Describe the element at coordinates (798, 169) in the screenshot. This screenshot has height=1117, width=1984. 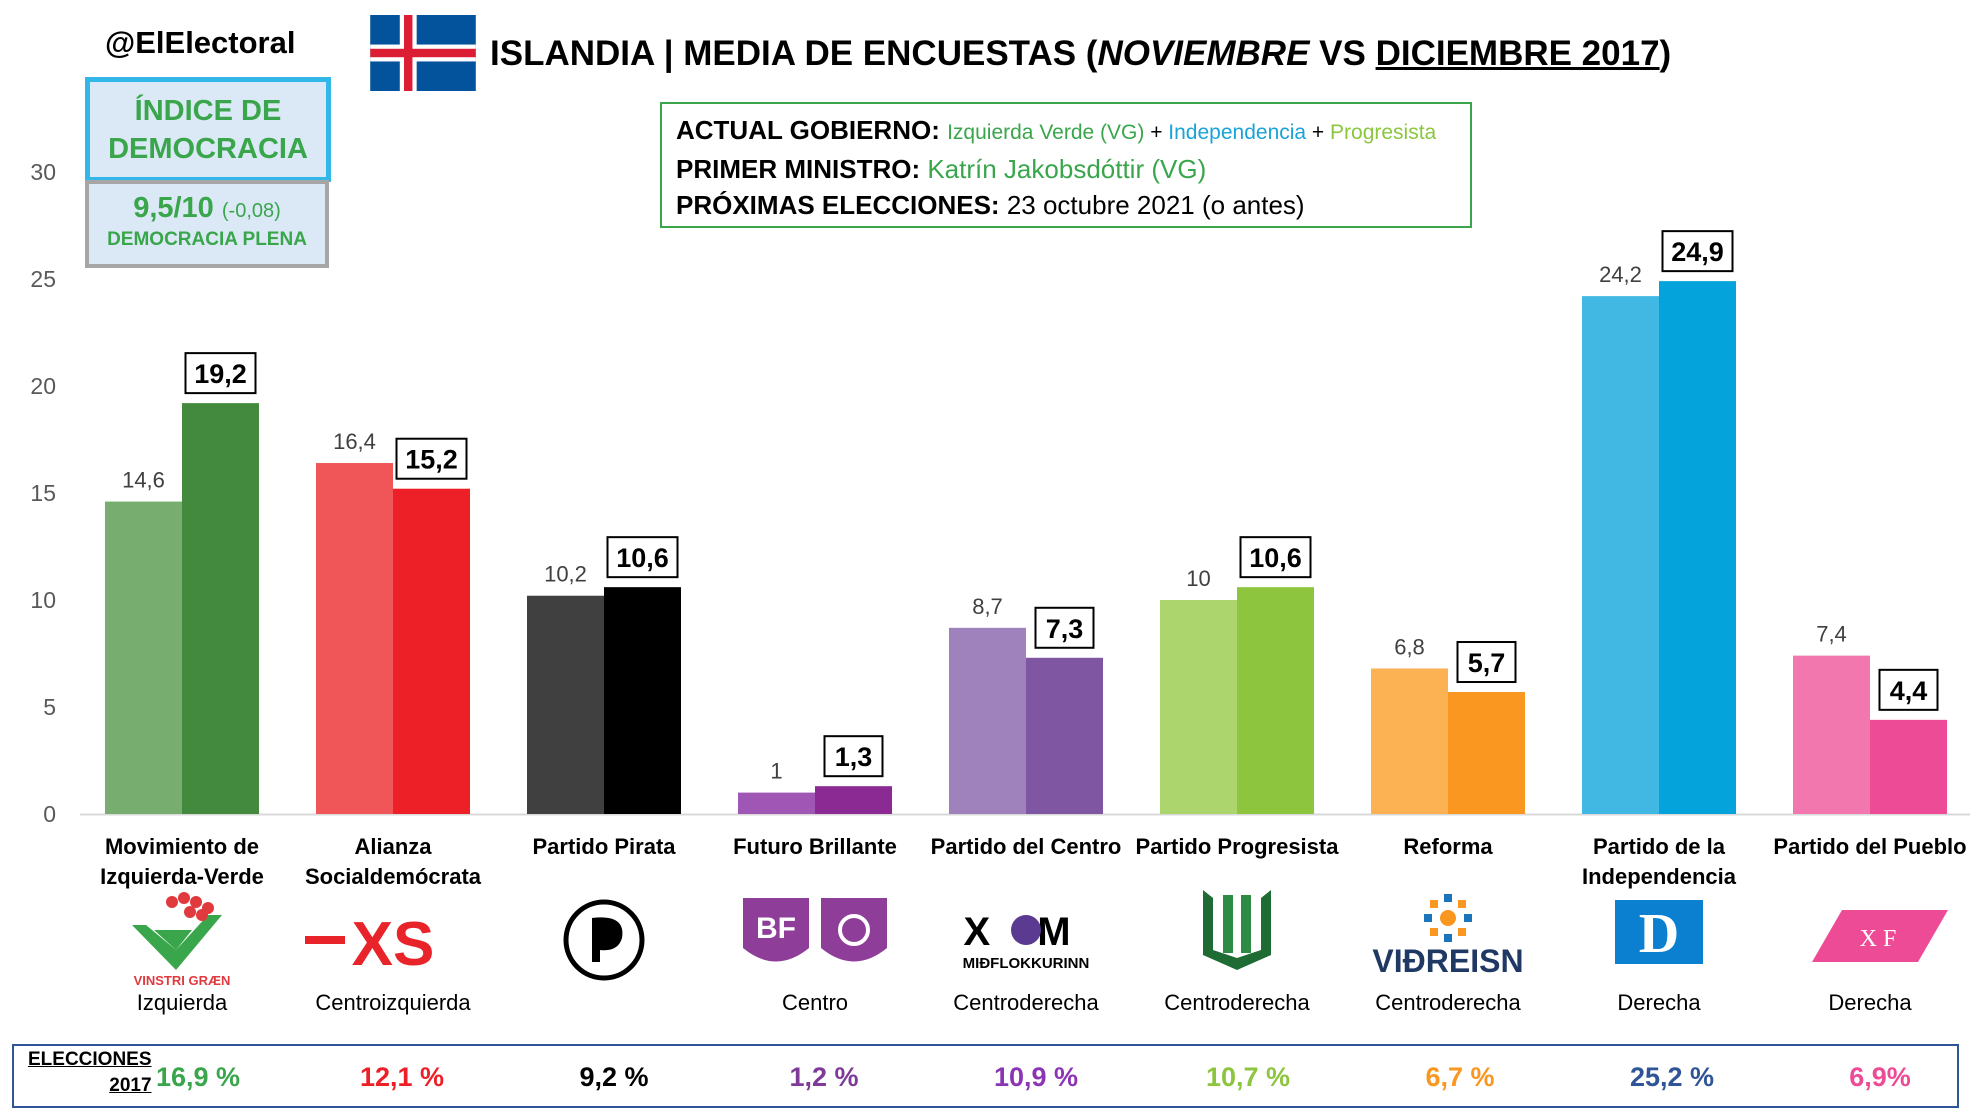
I see `prime-minister-label: PRIMER MINISTRO:` at that location.